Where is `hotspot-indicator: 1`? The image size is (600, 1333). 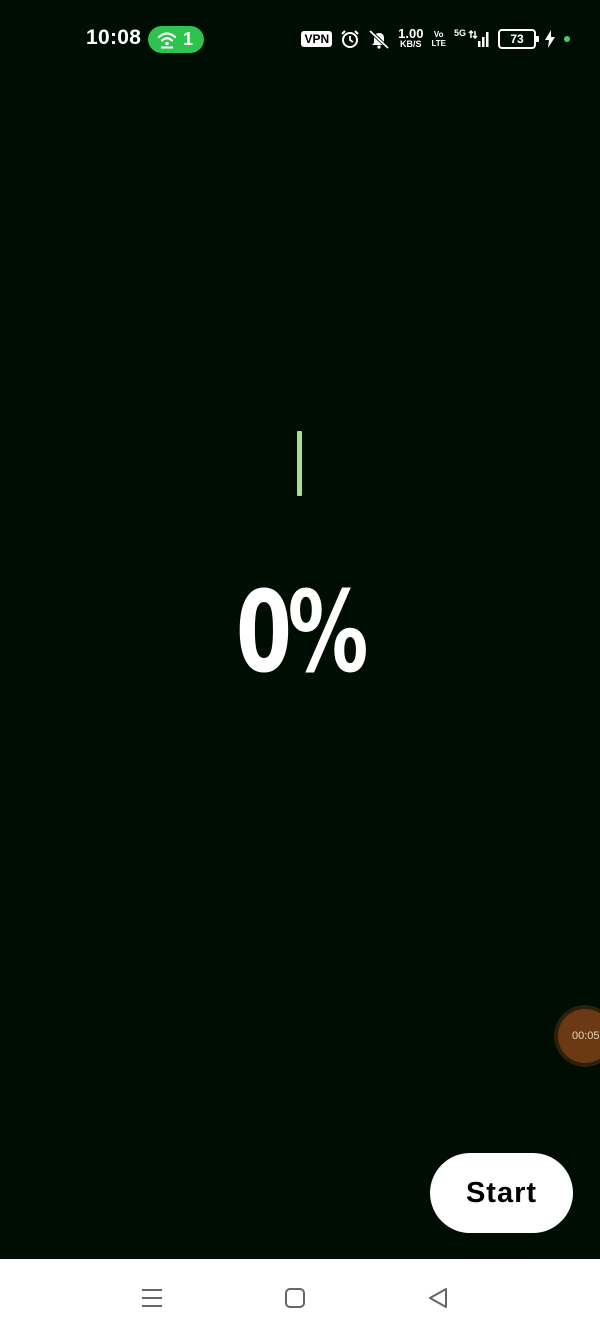 hotspot-indicator: 1 is located at coordinates (176, 39).